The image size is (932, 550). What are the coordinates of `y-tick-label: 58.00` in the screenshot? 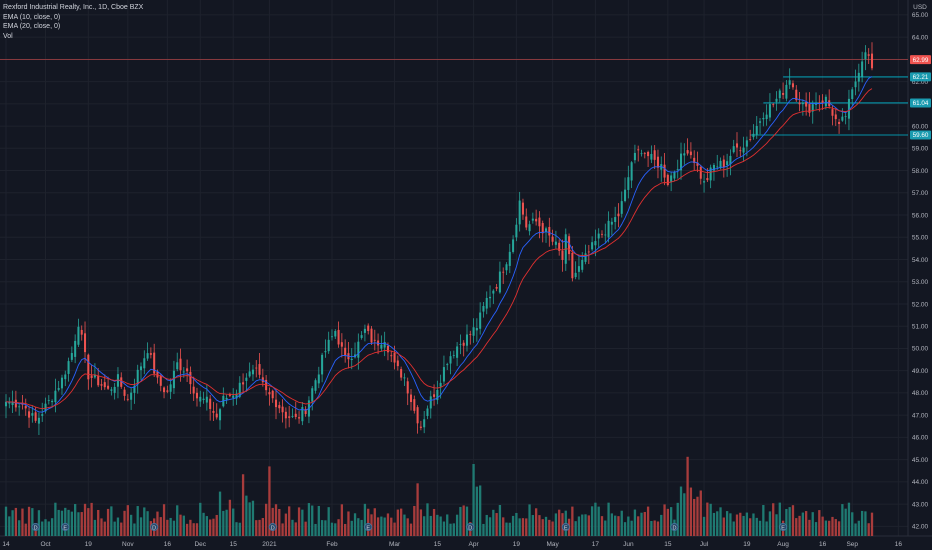 It's located at (920, 171).